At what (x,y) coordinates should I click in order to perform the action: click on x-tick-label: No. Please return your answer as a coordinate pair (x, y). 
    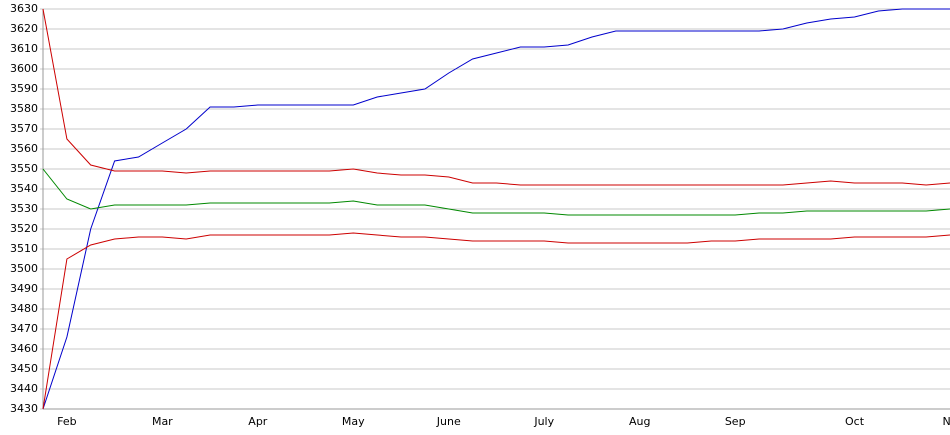
    Looking at the image, I should click on (946, 421).